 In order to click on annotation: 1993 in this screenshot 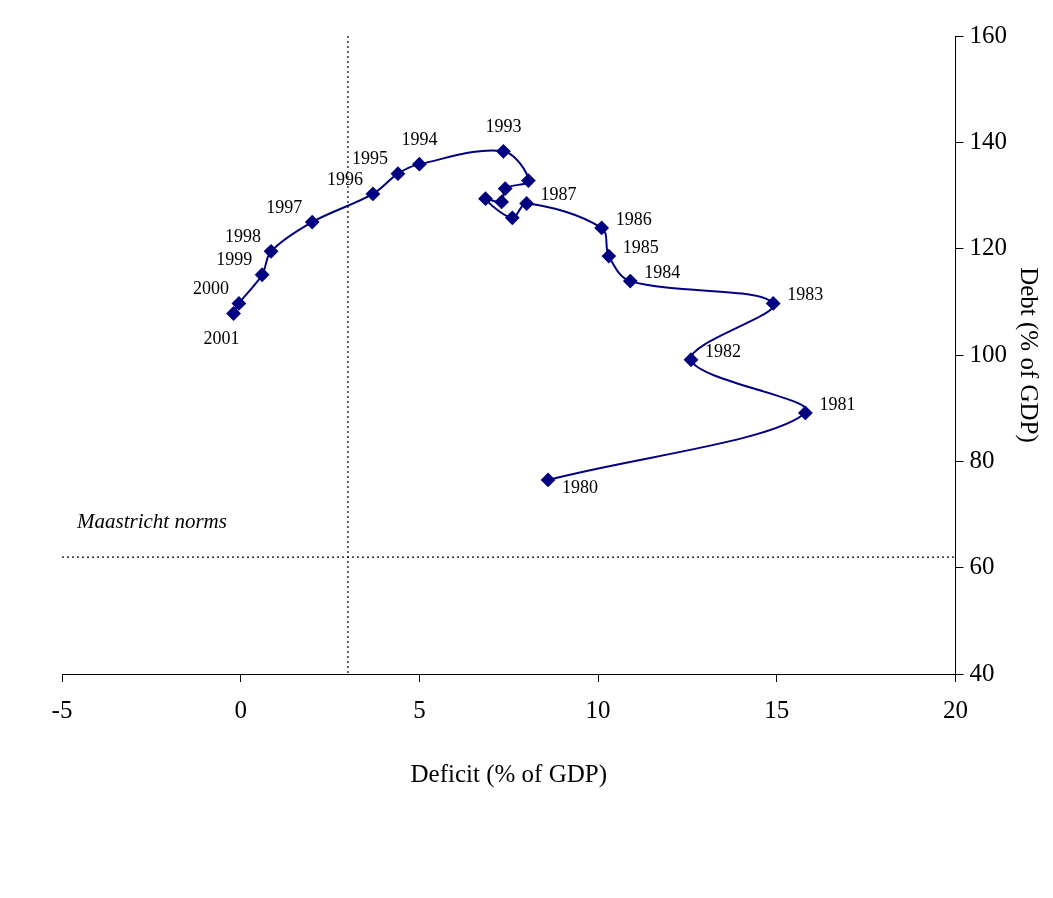, I will do `click(503, 126)`.